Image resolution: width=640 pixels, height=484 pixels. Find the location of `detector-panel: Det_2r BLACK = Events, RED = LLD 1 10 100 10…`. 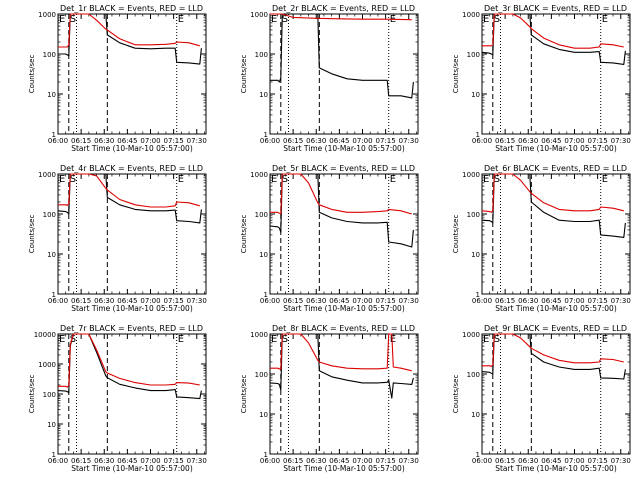

detector-panel: Det_2r BLACK = Events, RED = LLD 1 10 100 10… is located at coordinates (329, 78).